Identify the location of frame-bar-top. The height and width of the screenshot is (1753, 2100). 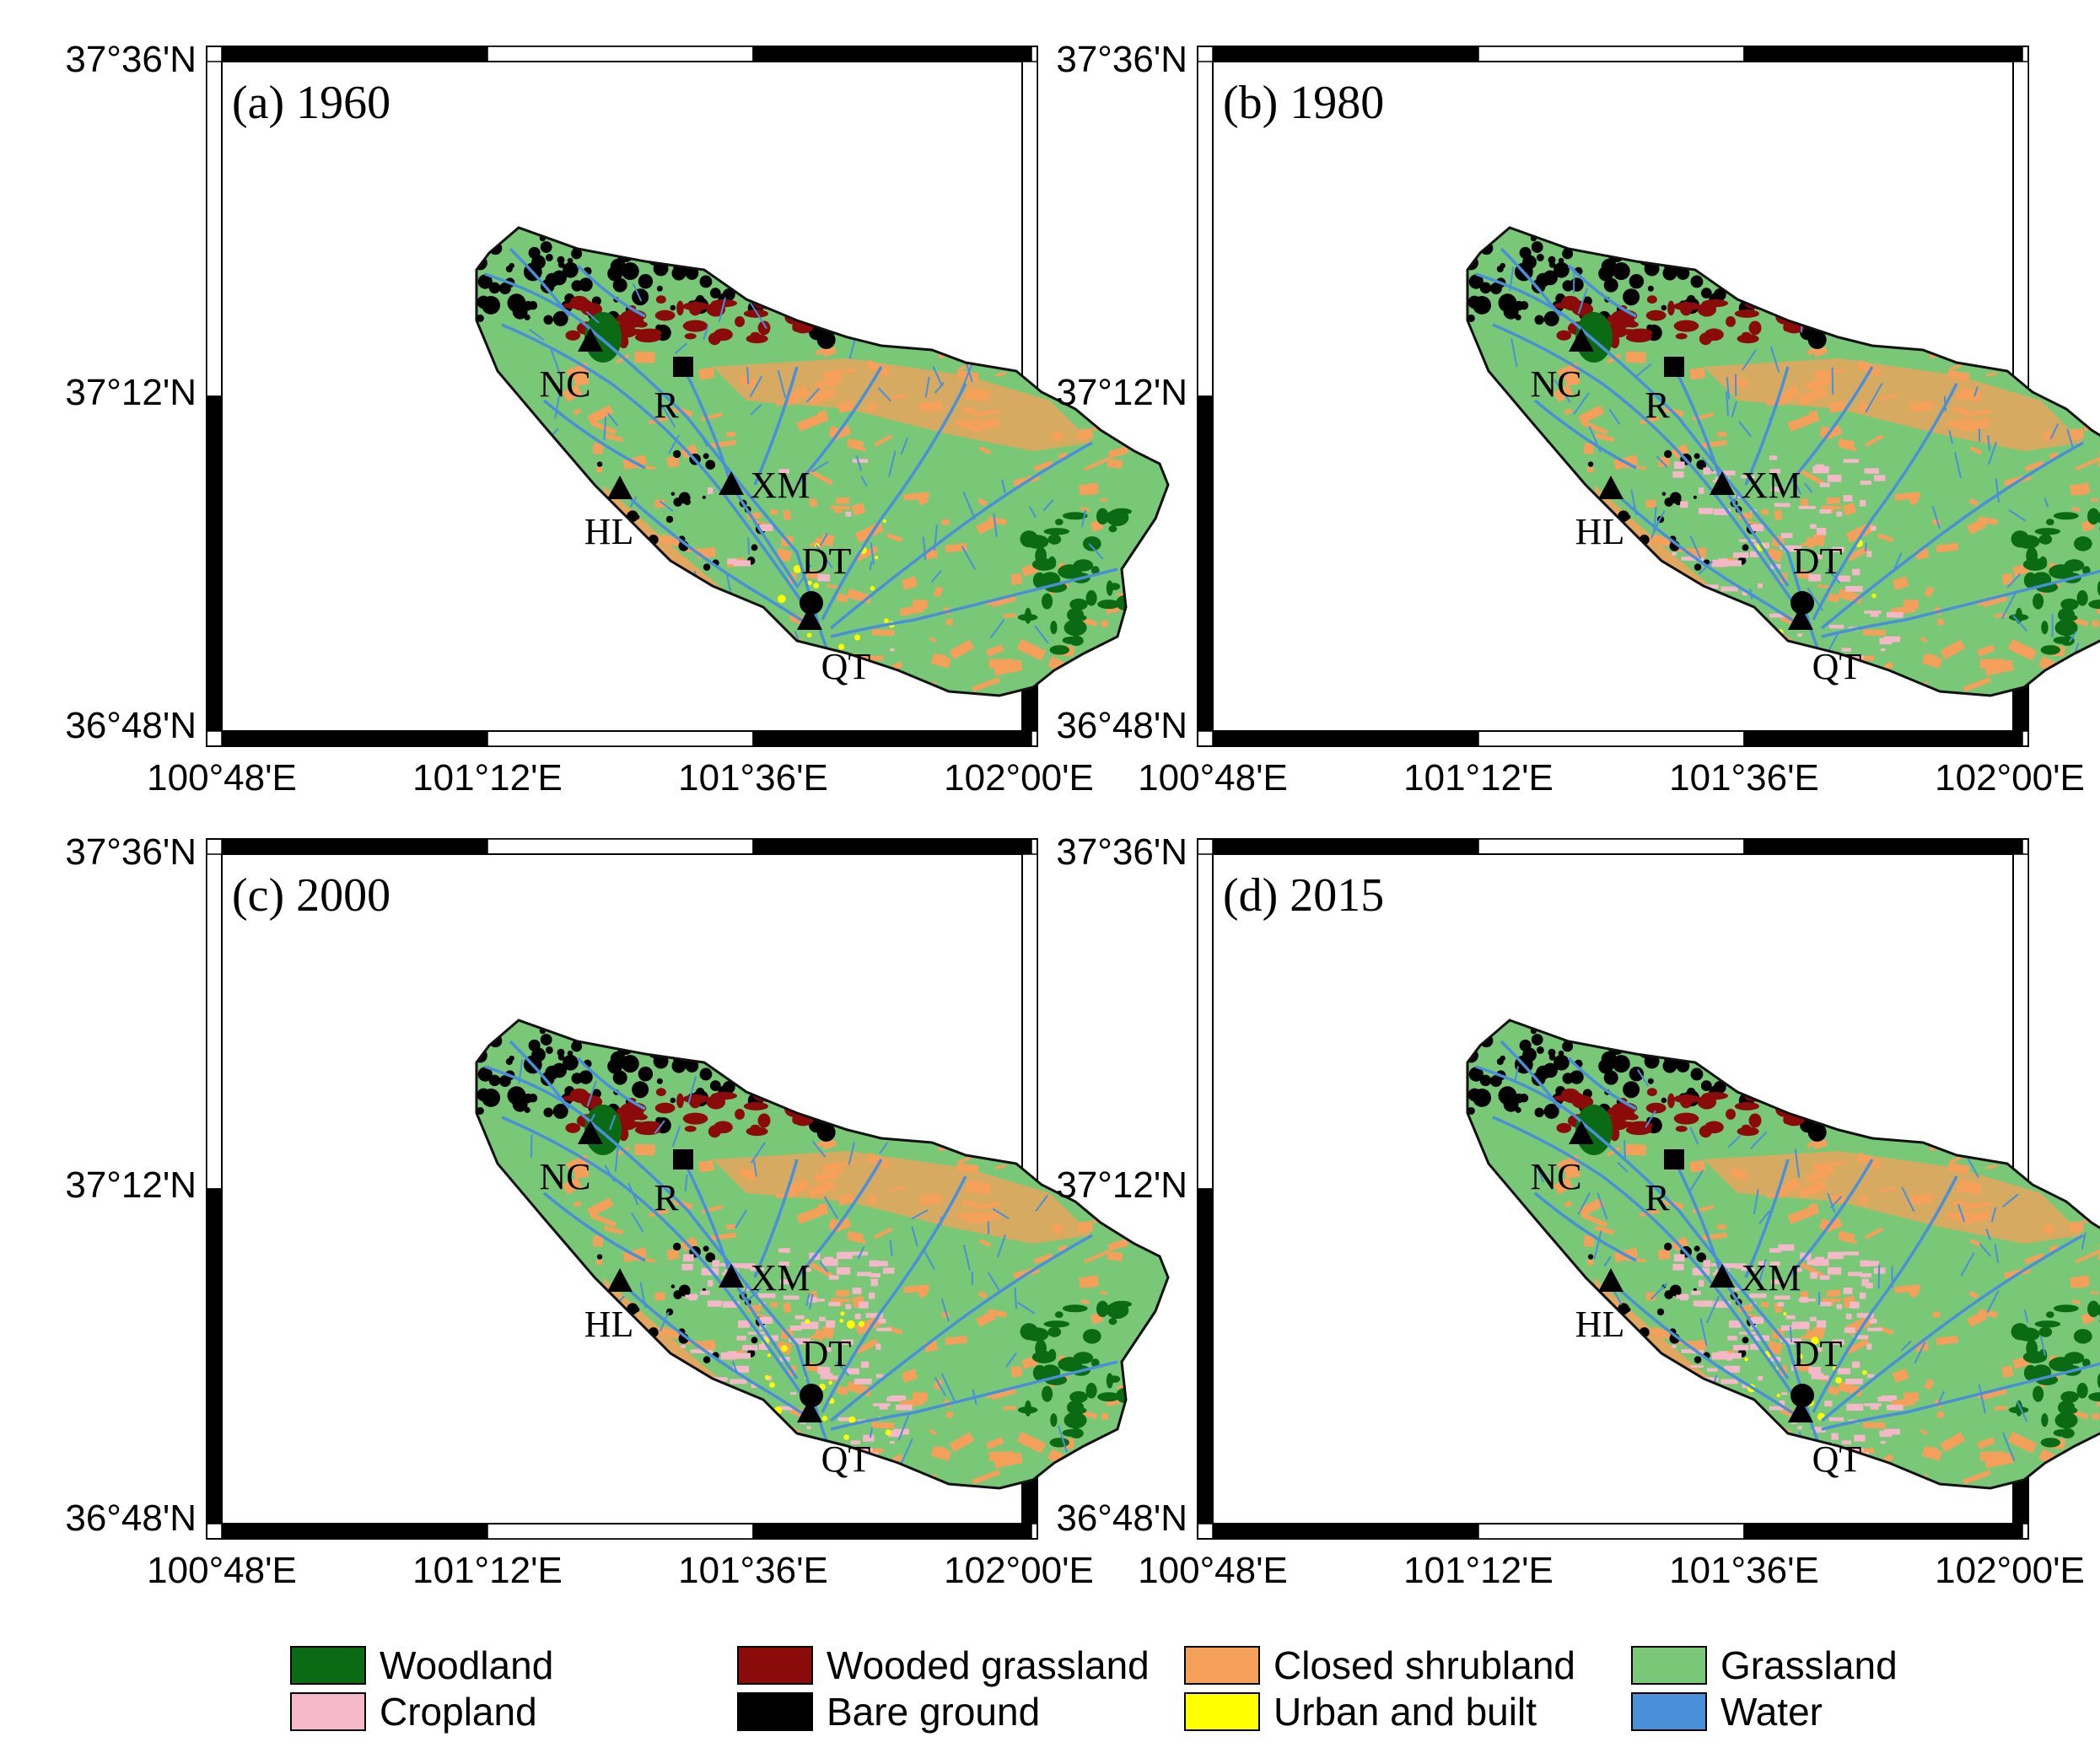
(1345, 846).